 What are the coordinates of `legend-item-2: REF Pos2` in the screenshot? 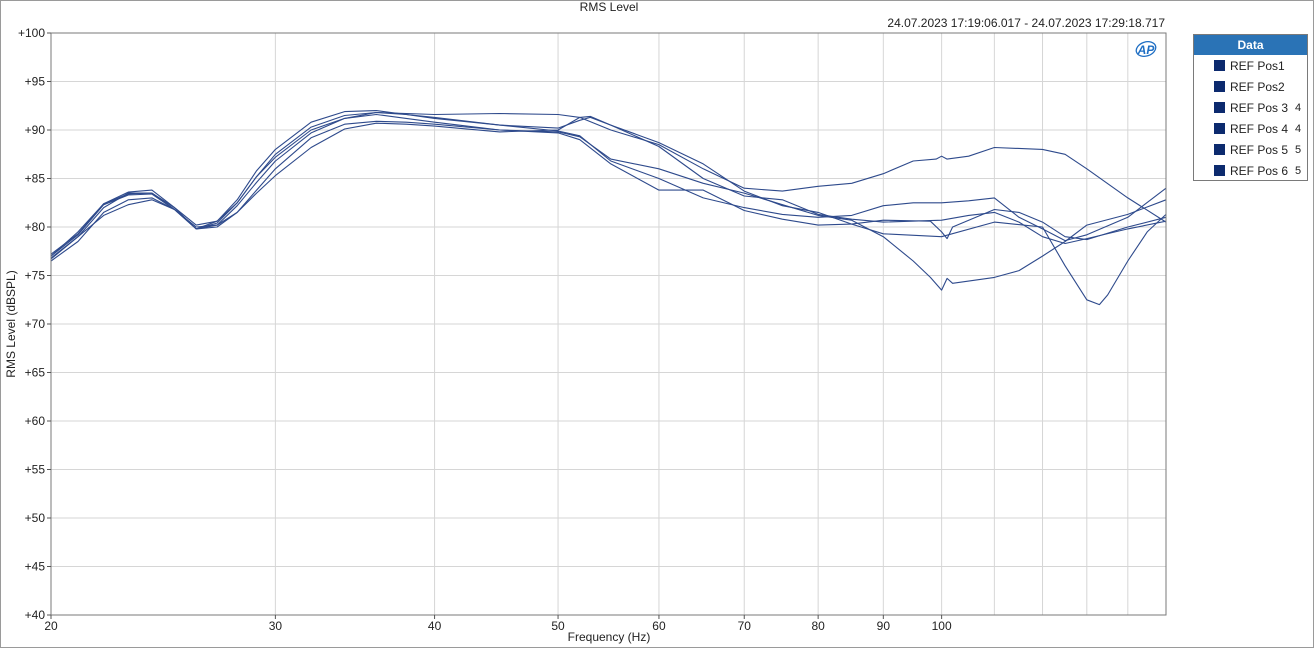 It's located at (1250, 86).